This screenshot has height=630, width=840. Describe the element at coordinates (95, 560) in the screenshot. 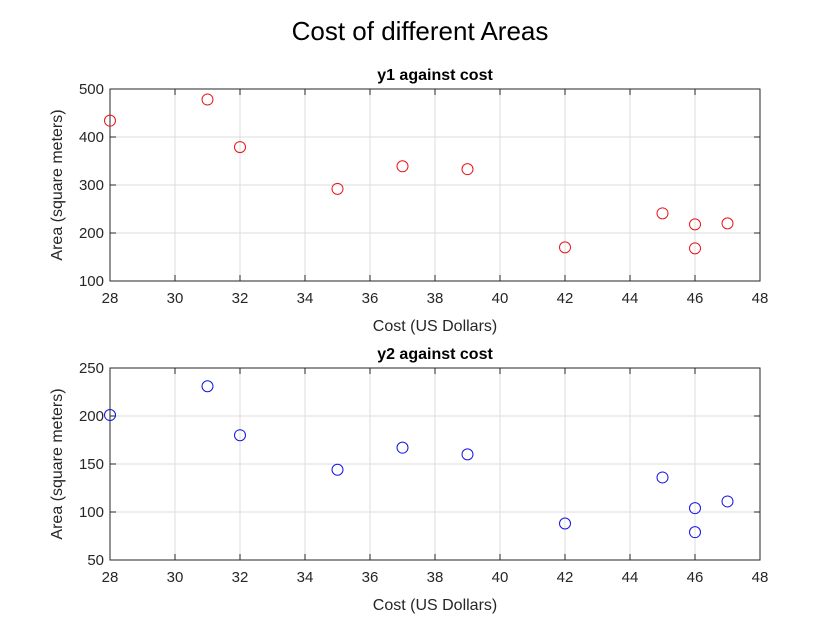

I see `y-tick-label: 50` at that location.